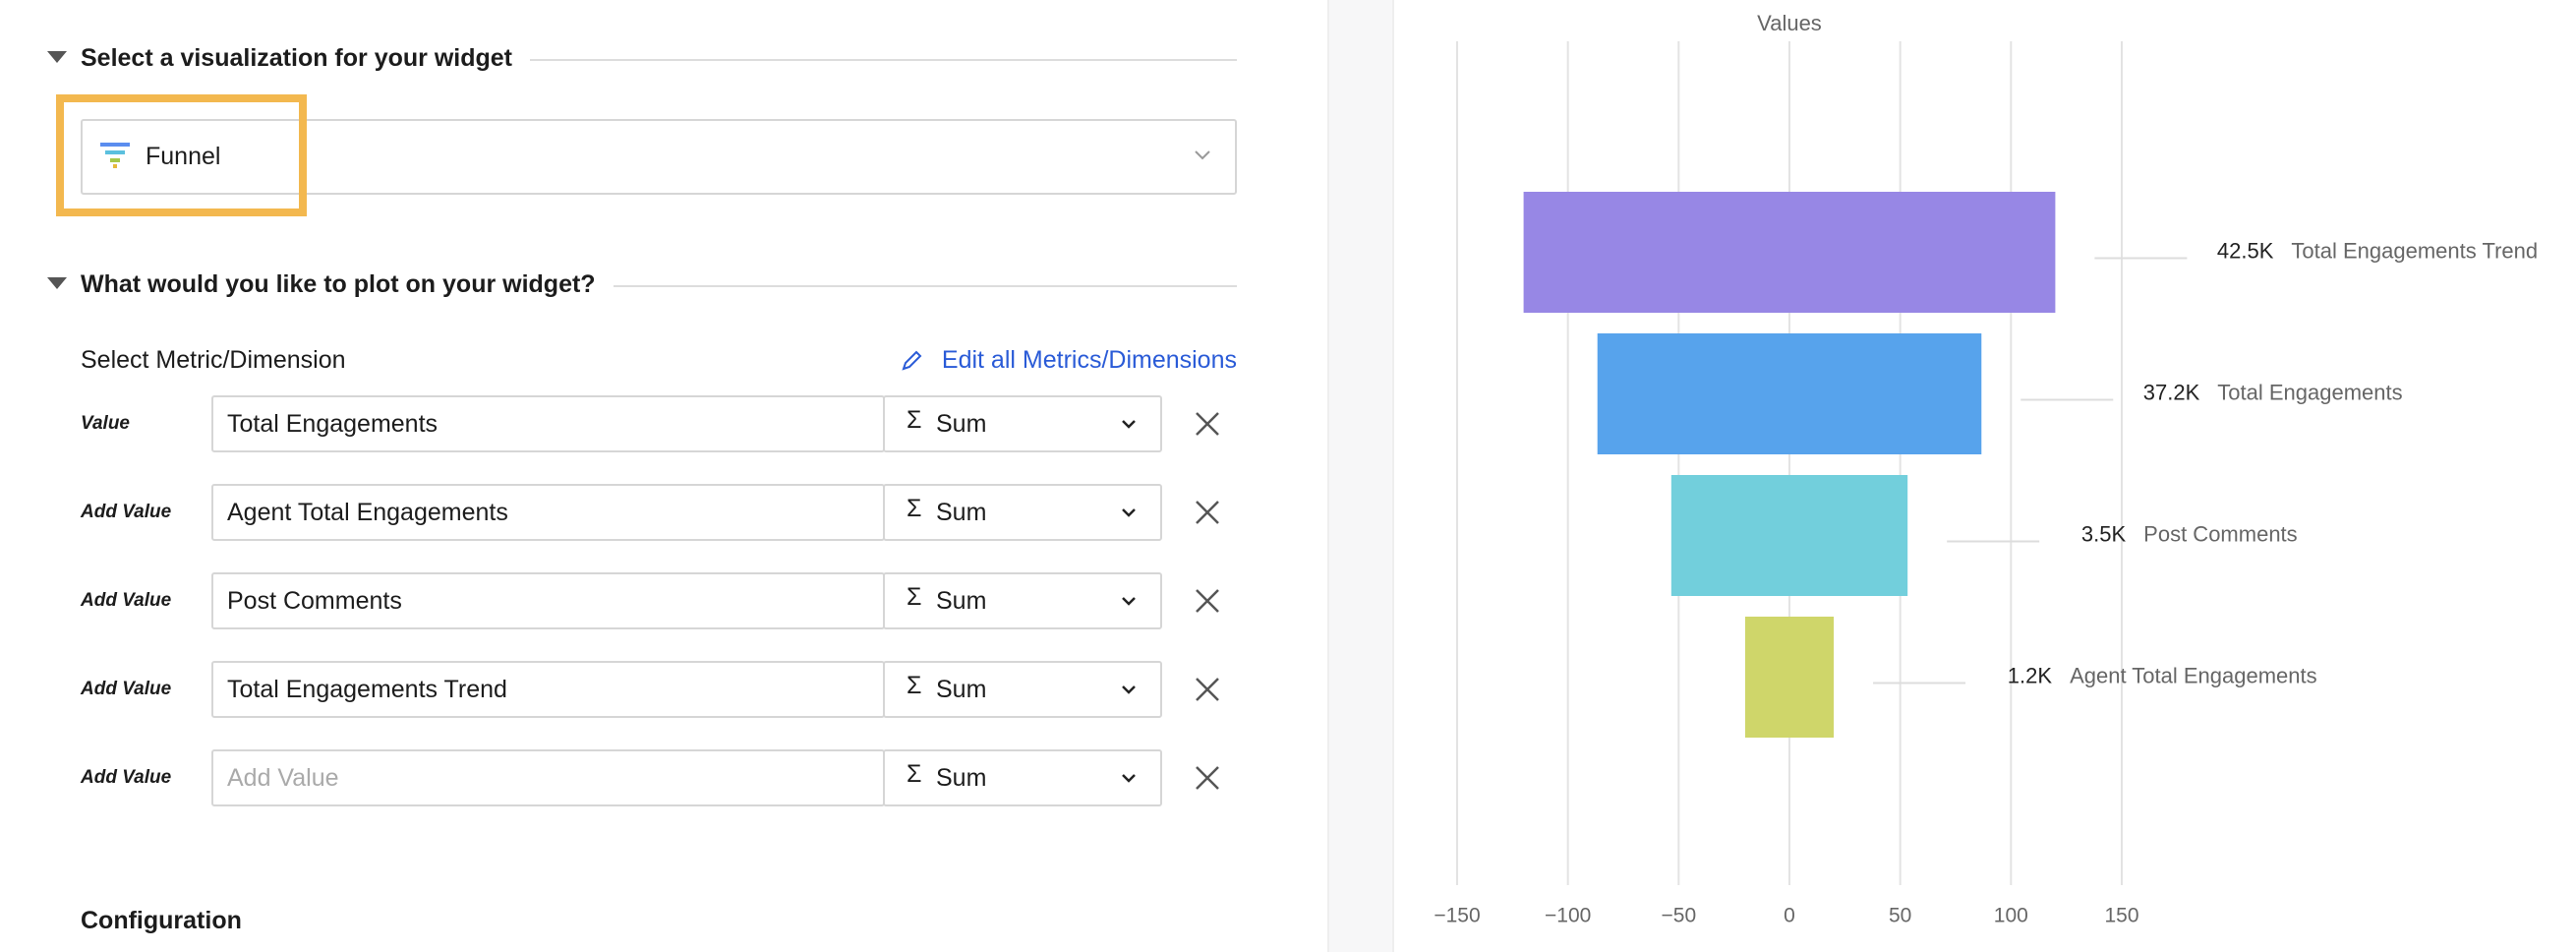  Describe the element at coordinates (2030, 675) in the screenshot. I see `data-label: 1.2K` at that location.